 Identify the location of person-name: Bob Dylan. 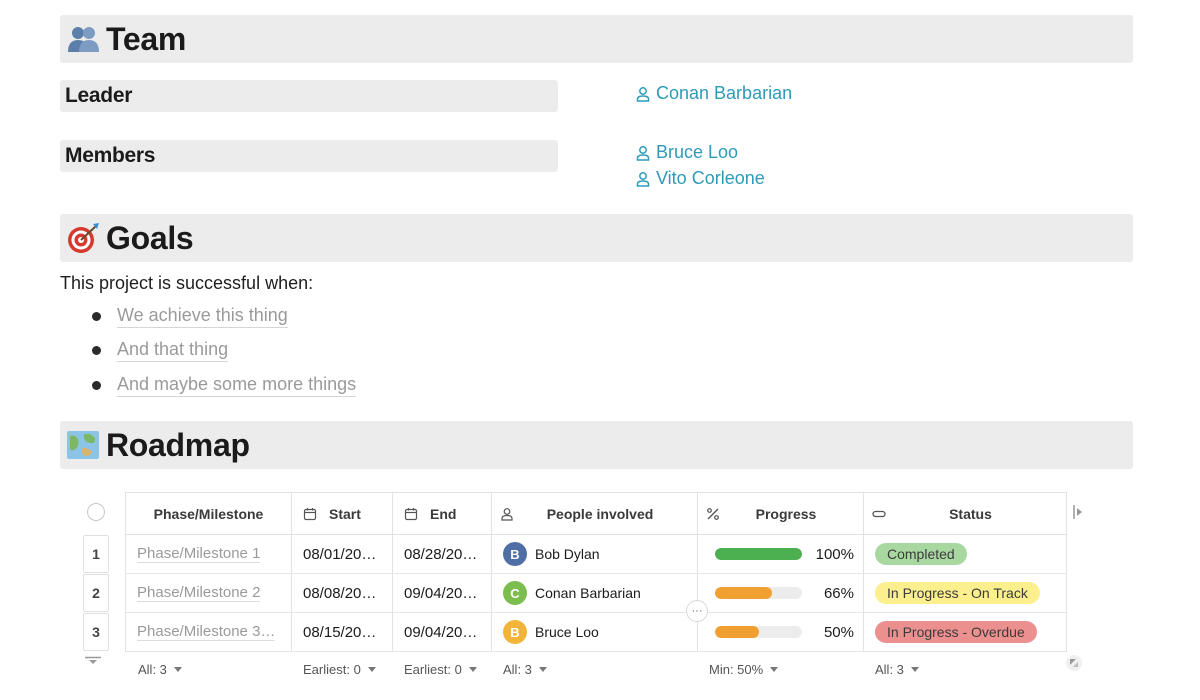
(567, 554).